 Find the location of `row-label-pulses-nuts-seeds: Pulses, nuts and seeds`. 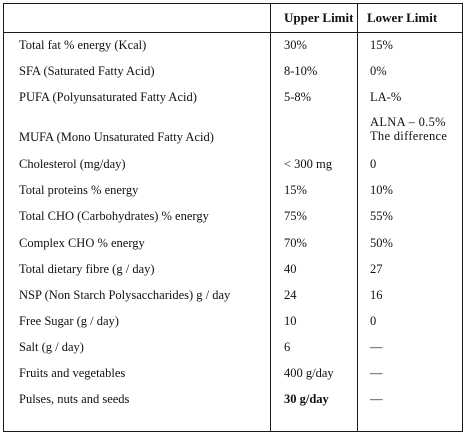

row-label-pulses-nuts-seeds: Pulses, nuts and seeds is located at coordinates (74, 399).